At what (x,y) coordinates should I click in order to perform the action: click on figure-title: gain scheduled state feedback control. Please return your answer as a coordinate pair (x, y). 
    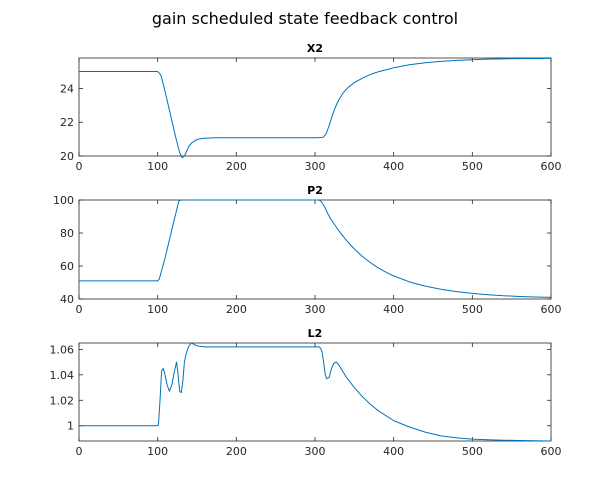
    Looking at the image, I should click on (305, 18).